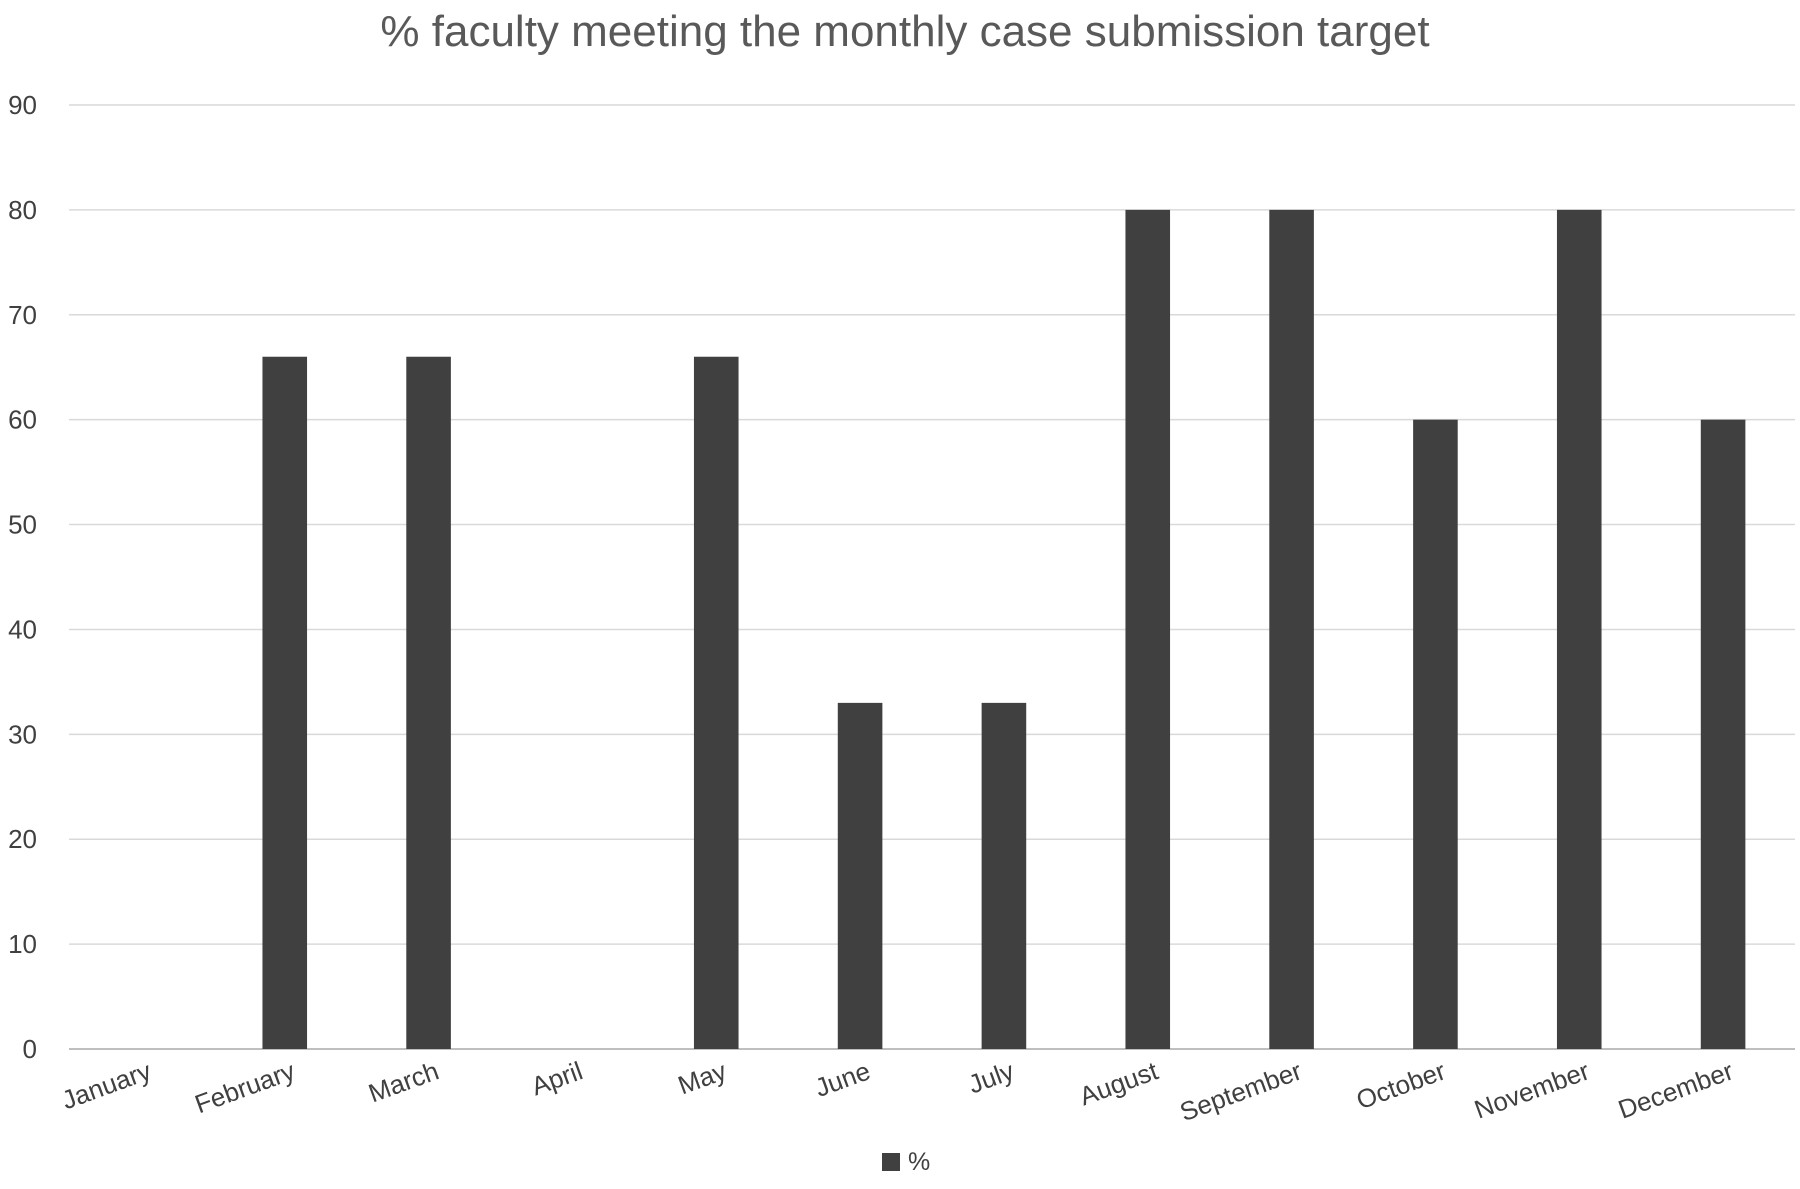  What do you see at coordinates (285, 702) in the screenshot?
I see `bar-february` at bounding box center [285, 702].